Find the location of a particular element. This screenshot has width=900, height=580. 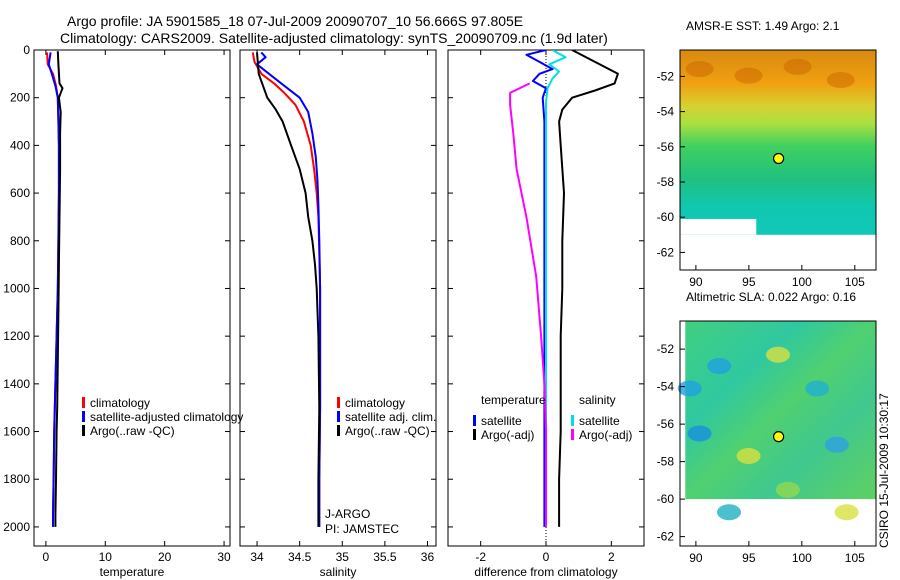

x-tick-label: -2 is located at coordinates (480, 557).